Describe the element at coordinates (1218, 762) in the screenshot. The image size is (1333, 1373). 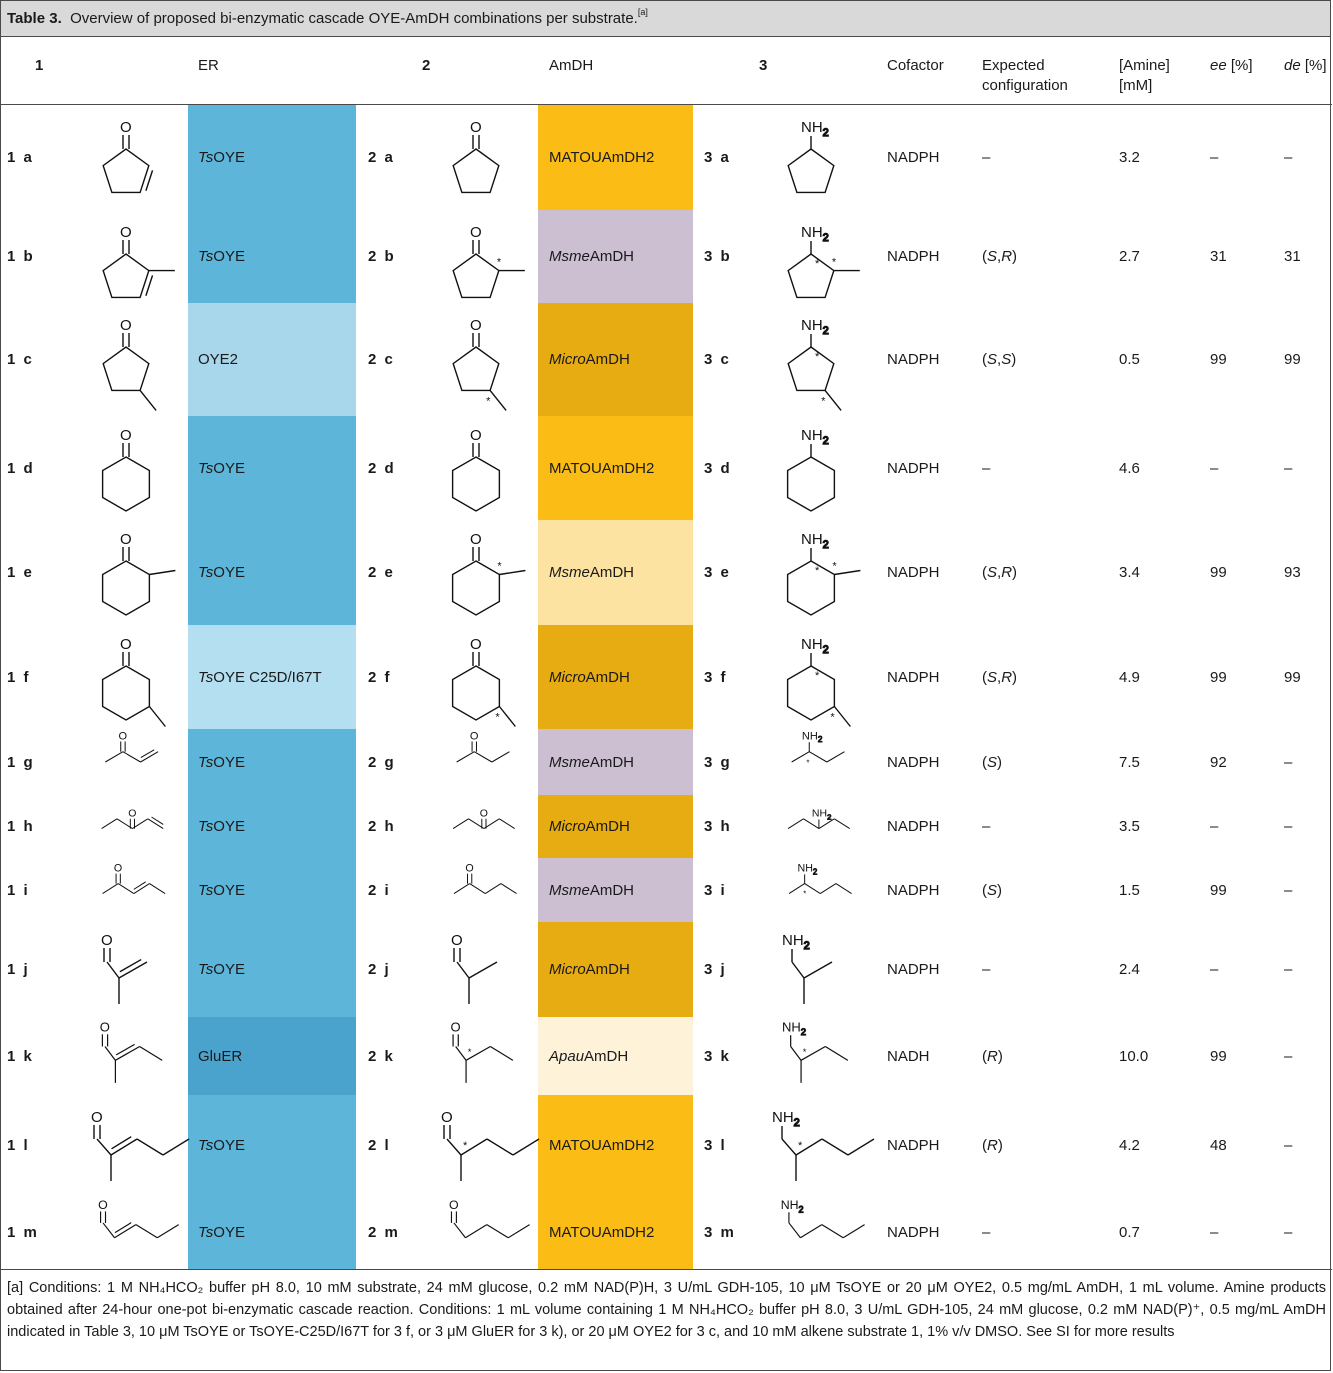
I see `ee-value: 92` at that location.